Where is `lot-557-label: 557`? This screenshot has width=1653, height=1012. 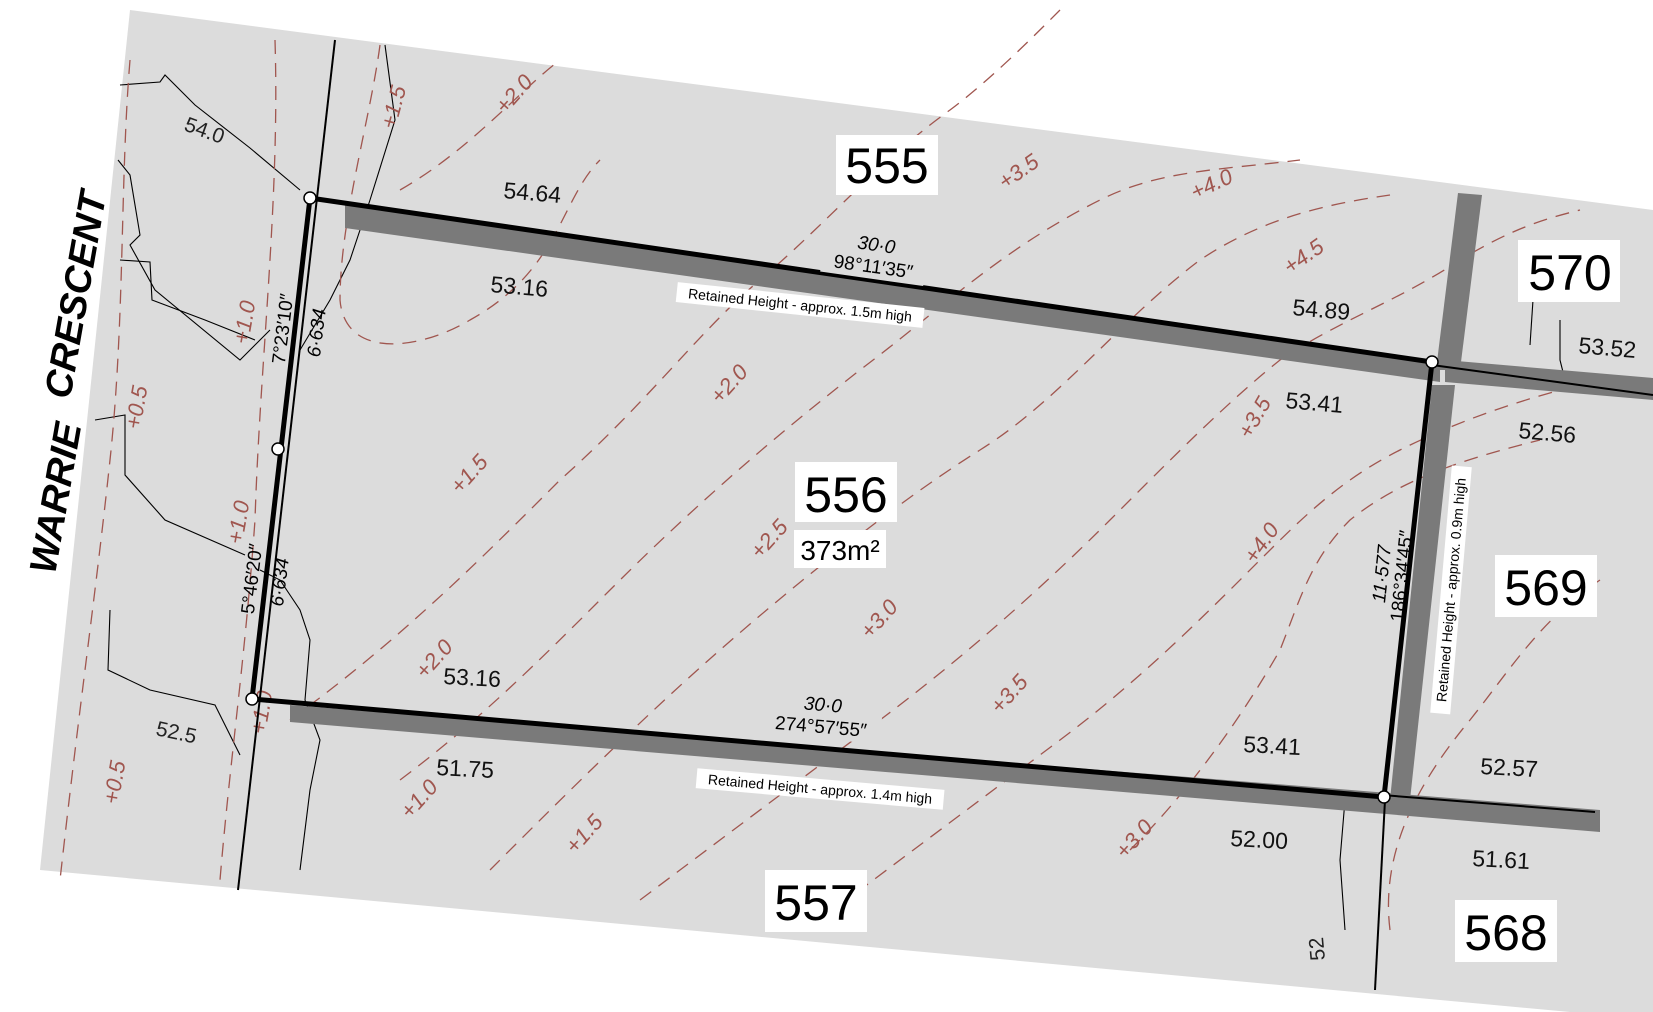 lot-557-label: 557 is located at coordinates (815, 903).